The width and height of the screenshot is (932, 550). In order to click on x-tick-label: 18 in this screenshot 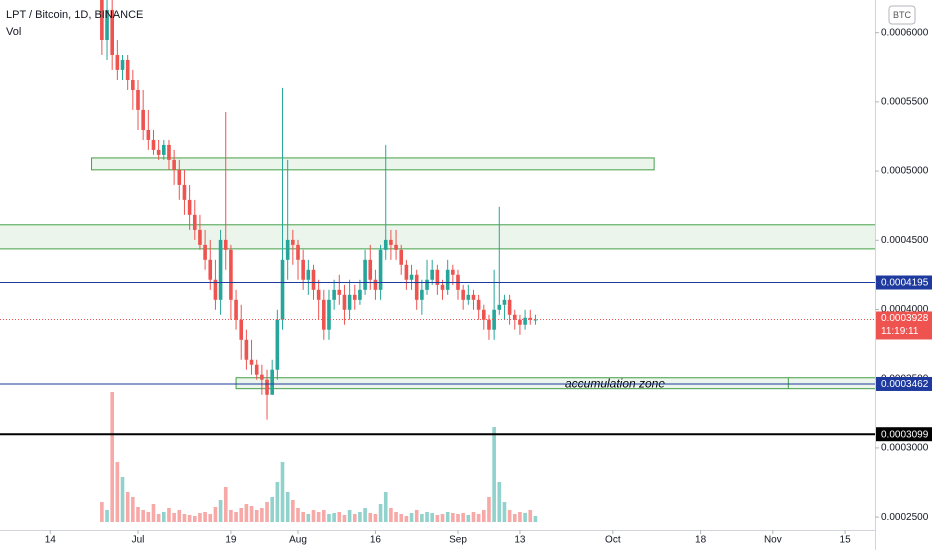, I will do `click(701, 540)`.